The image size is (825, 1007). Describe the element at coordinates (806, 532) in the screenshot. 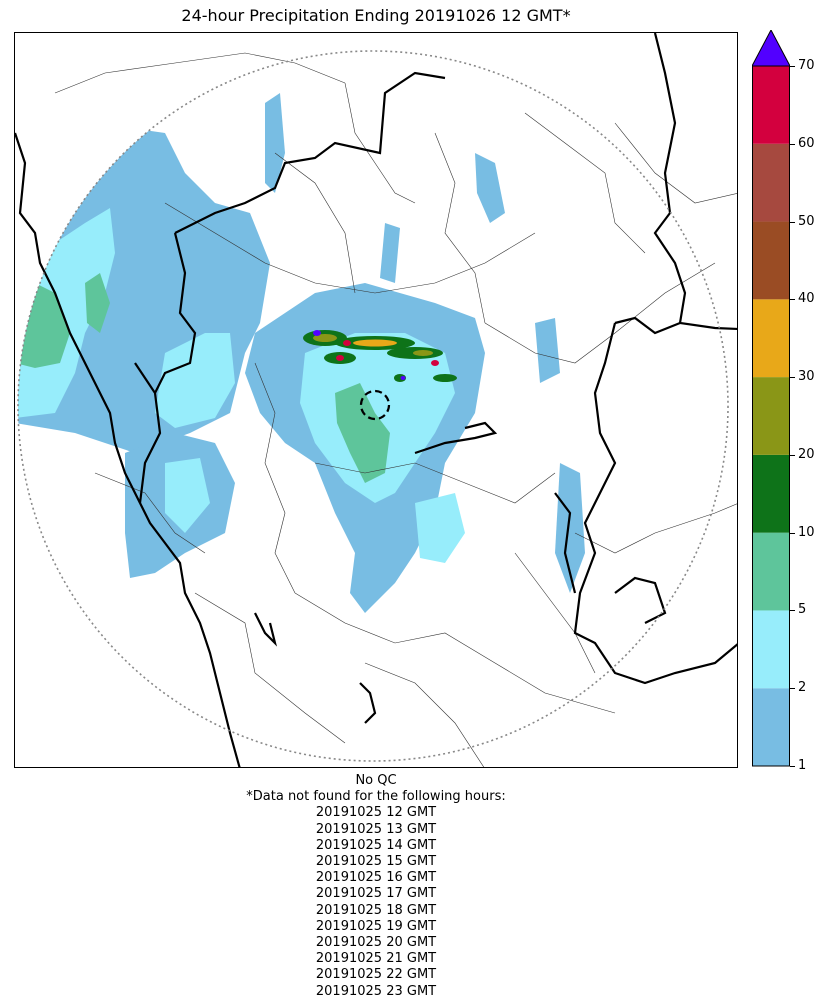

I see `colorbar-tick-label: 10` at that location.